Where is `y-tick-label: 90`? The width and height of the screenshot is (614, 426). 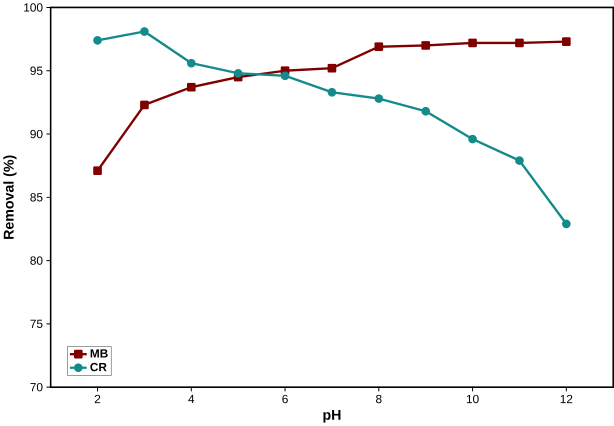 y-tick-label: 90 is located at coordinates (36, 134).